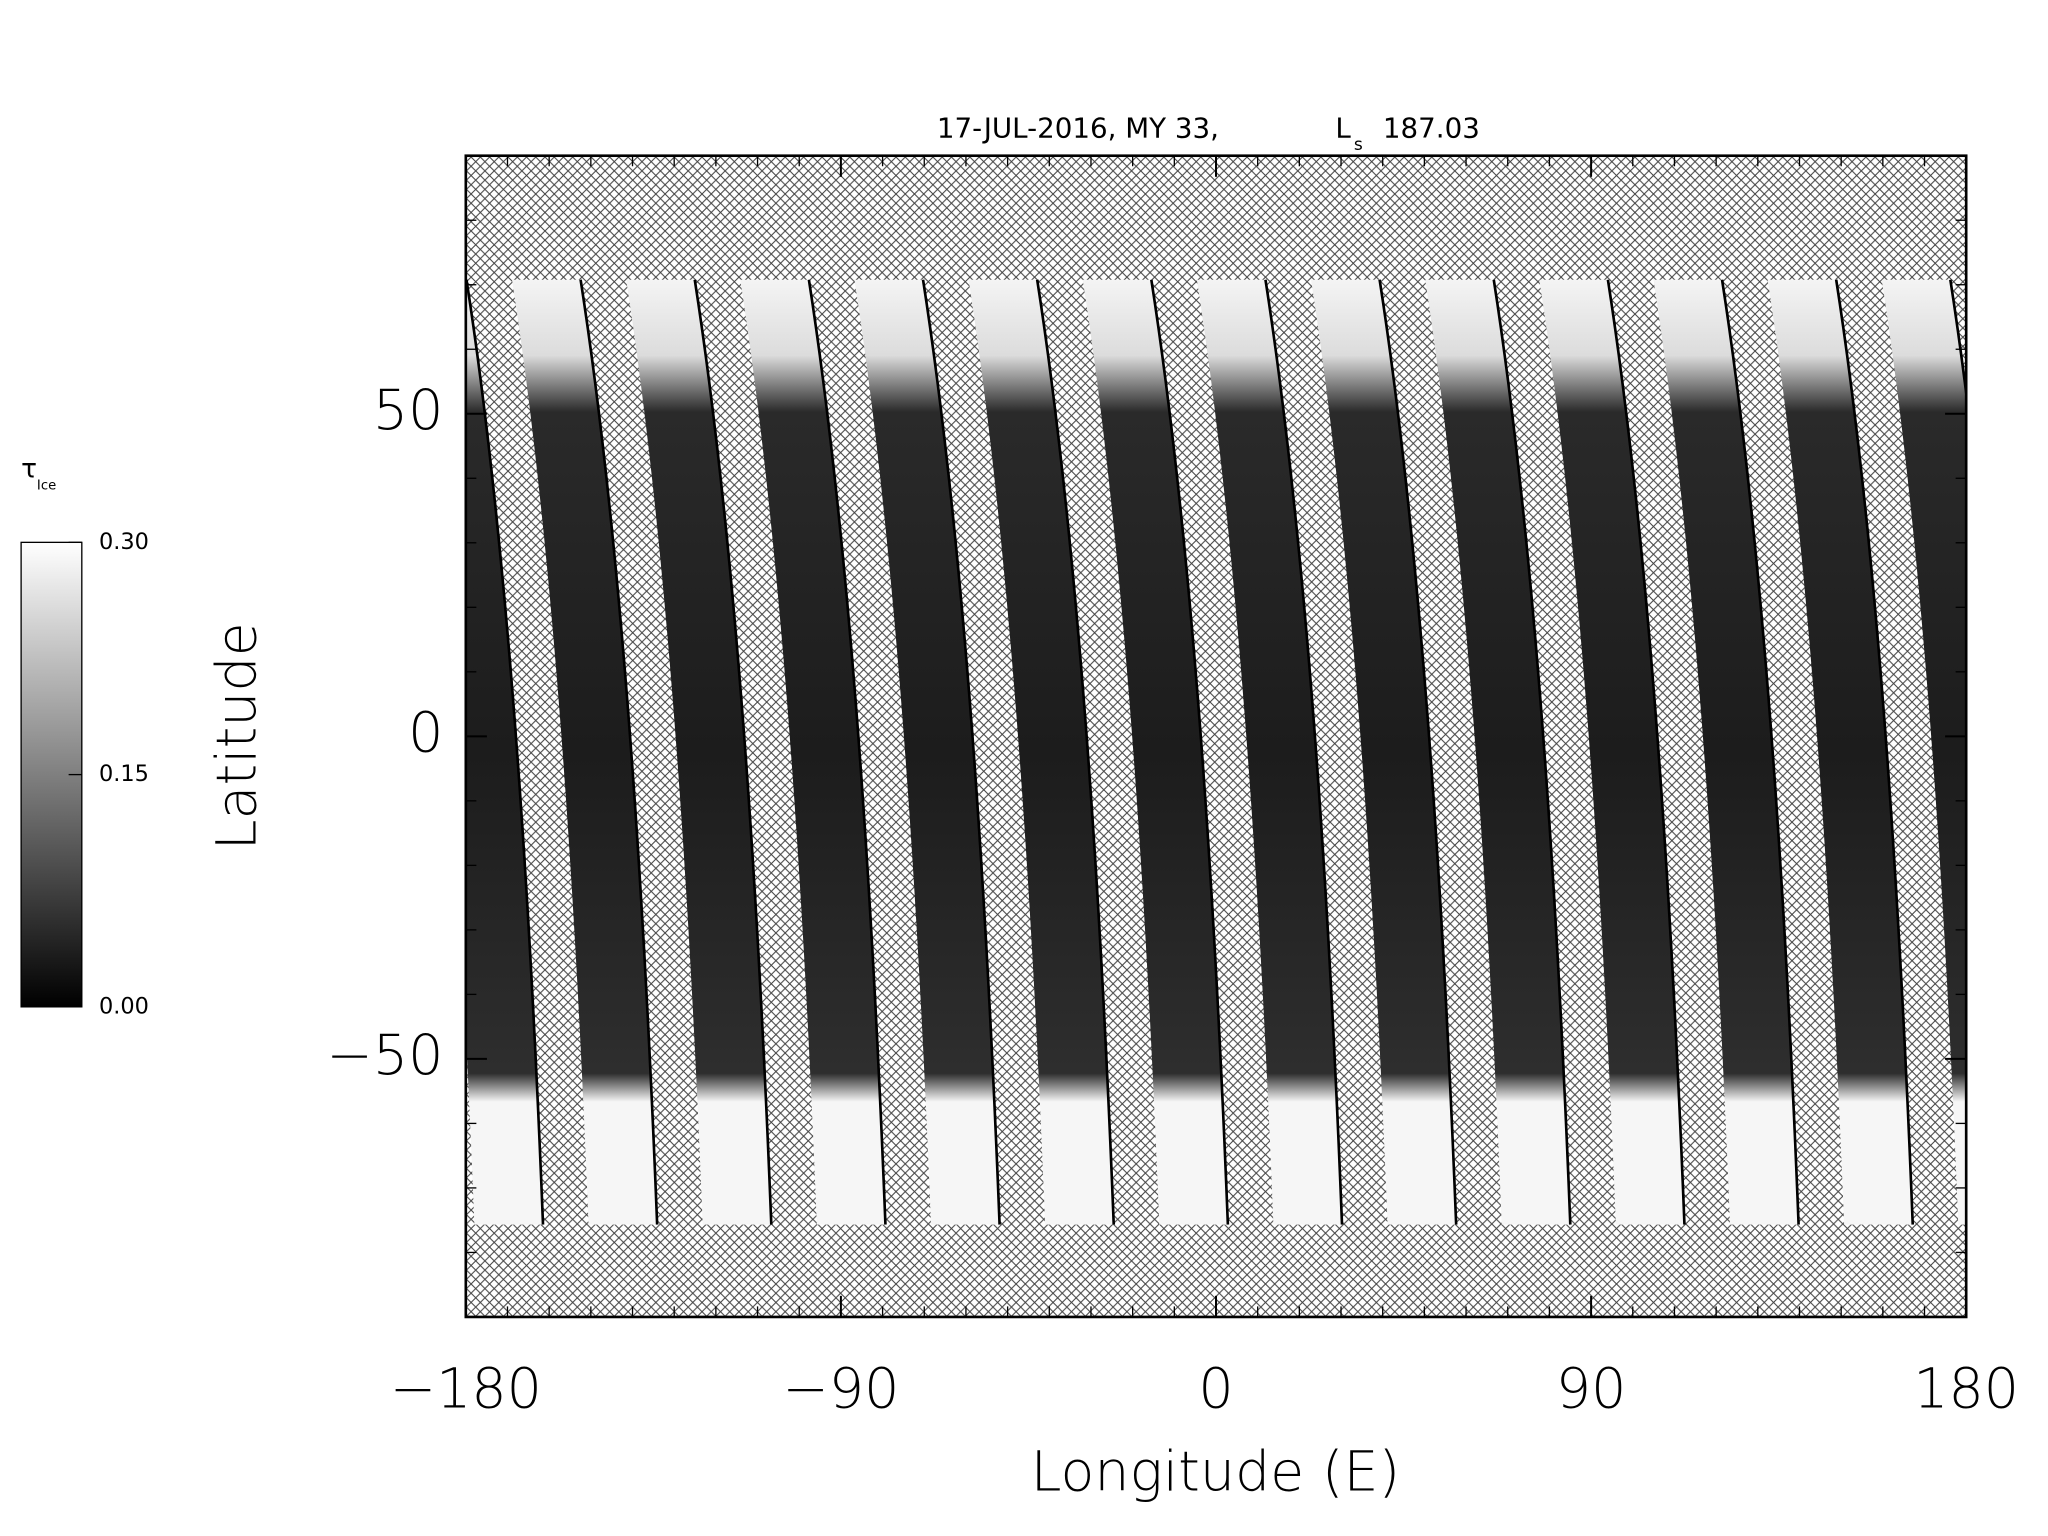 This screenshot has height=1536, width=2048. Describe the element at coordinates (1358, 145) in the screenshot. I see `title-ls-sub: s` at that location.